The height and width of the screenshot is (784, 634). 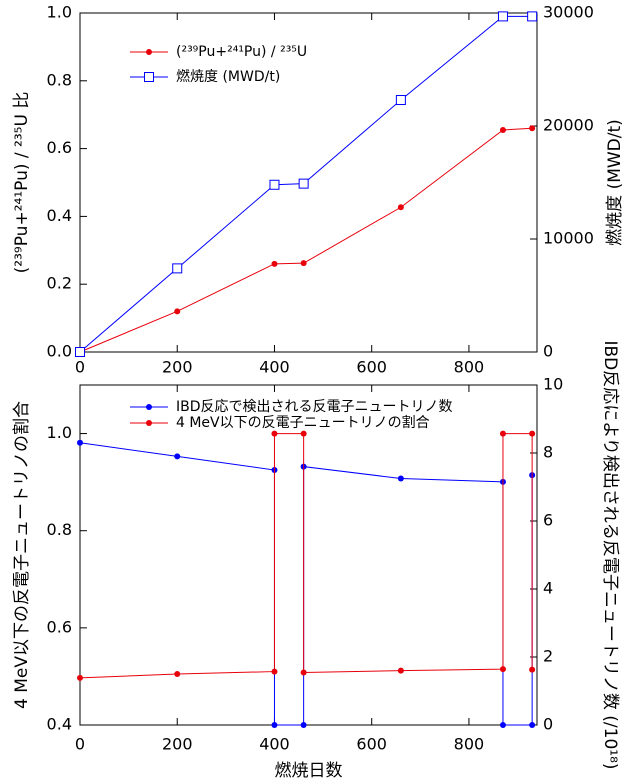 What do you see at coordinates (228, 76) in the screenshot?
I see `legend-label: 燃焼度 (MWD/t)` at bounding box center [228, 76].